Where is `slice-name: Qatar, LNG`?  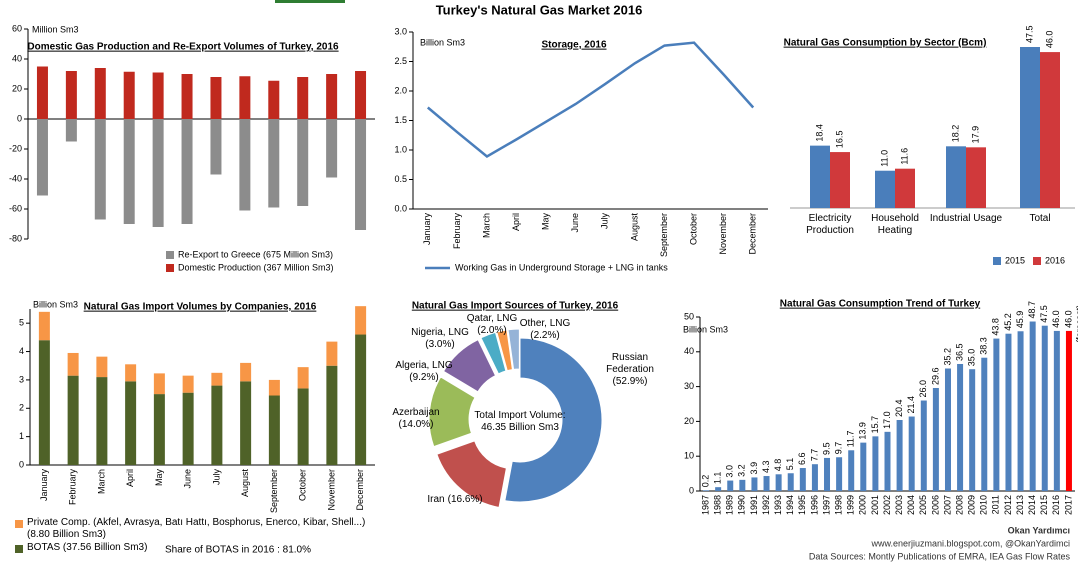 slice-name: Qatar, LNG is located at coordinates (492, 318).